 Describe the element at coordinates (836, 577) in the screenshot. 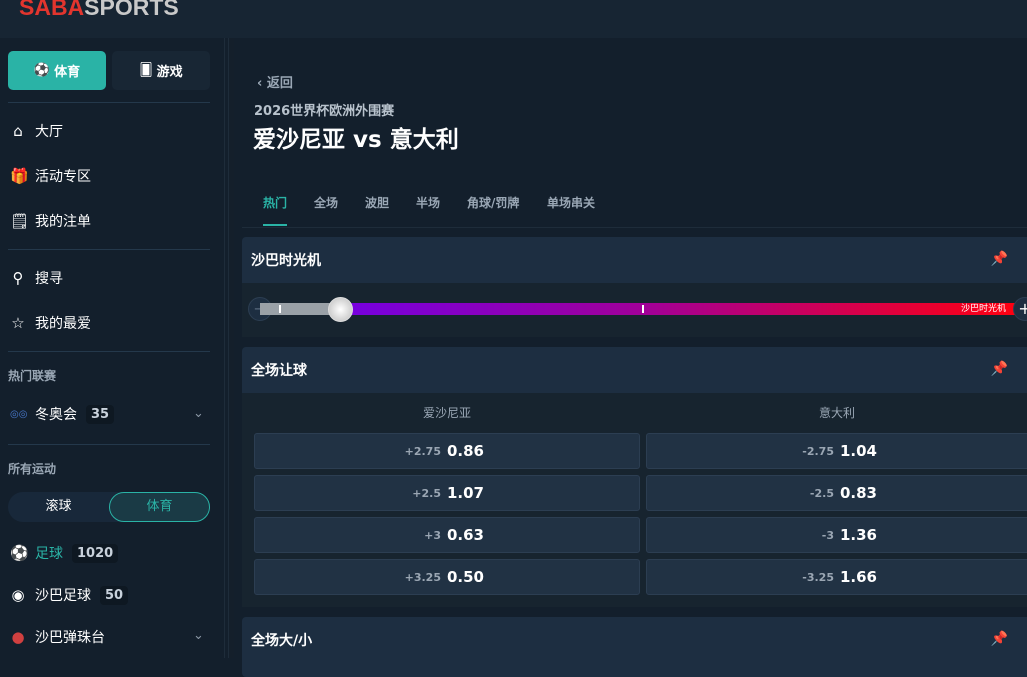

I see `odds-button-away: -3.25 1.66` at that location.